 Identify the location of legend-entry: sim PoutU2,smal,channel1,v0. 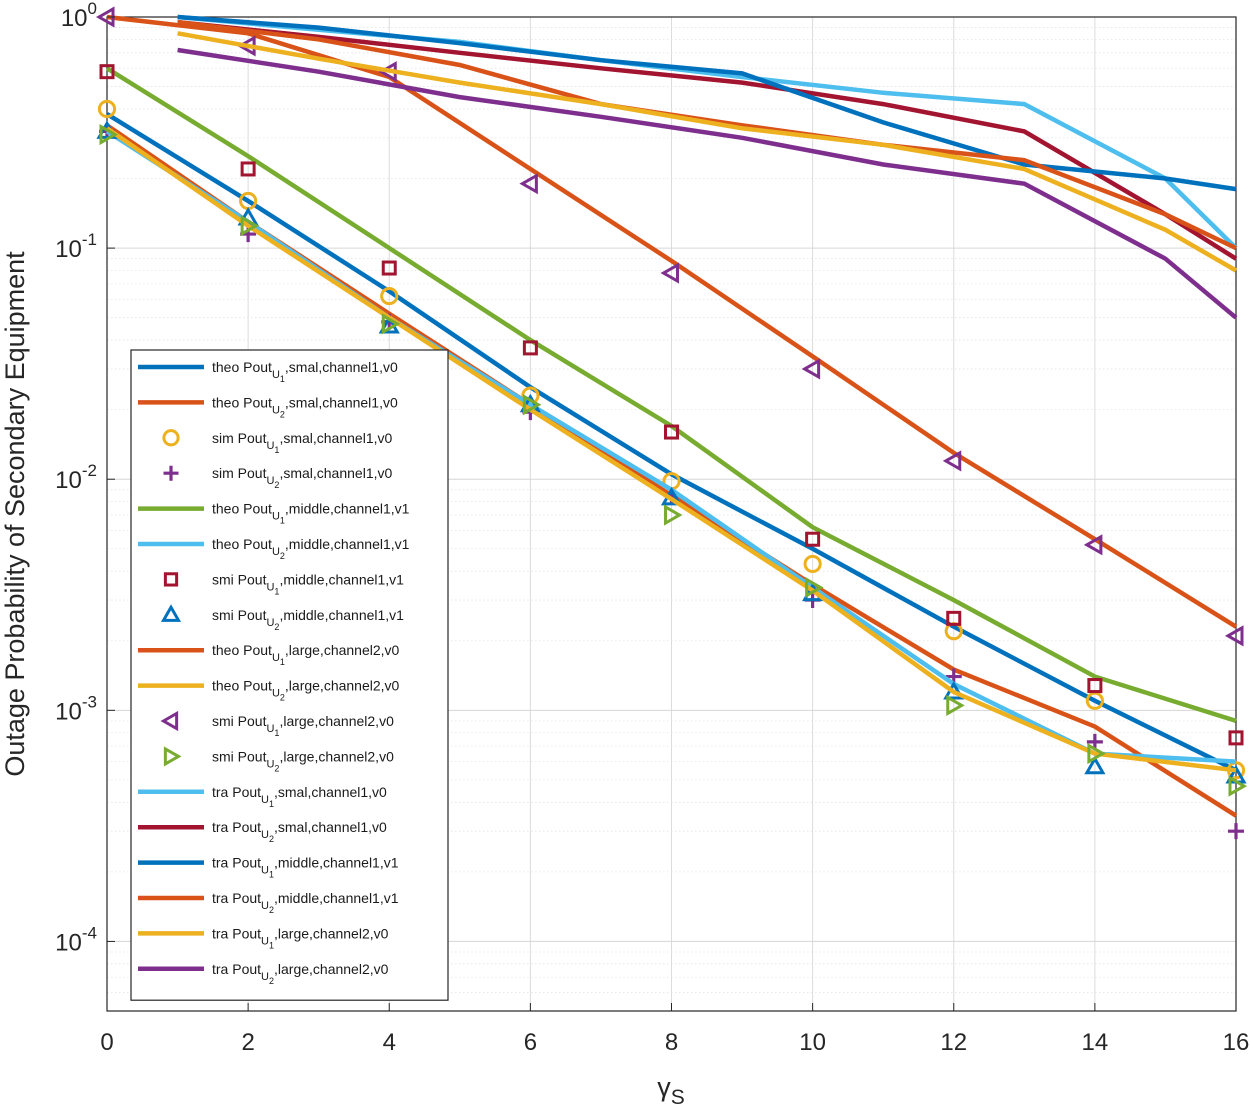
(277, 477).